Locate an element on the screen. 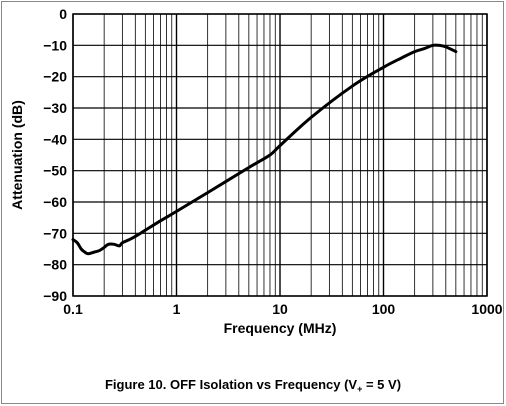 The image size is (506, 406). x-tick-label: 0.1 is located at coordinates (73, 309).